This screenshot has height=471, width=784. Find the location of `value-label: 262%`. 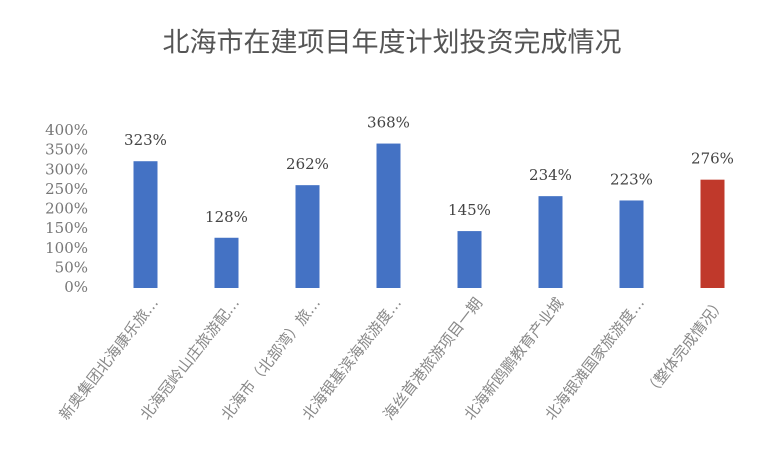

value-label: 262% is located at coordinates (307, 164).